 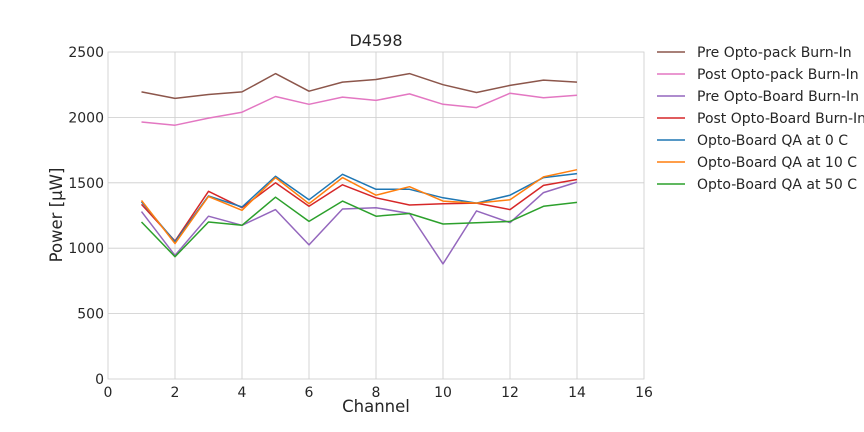 What do you see at coordinates (376, 406) in the screenshot?
I see `x-axis-label: Channel` at bounding box center [376, 406].